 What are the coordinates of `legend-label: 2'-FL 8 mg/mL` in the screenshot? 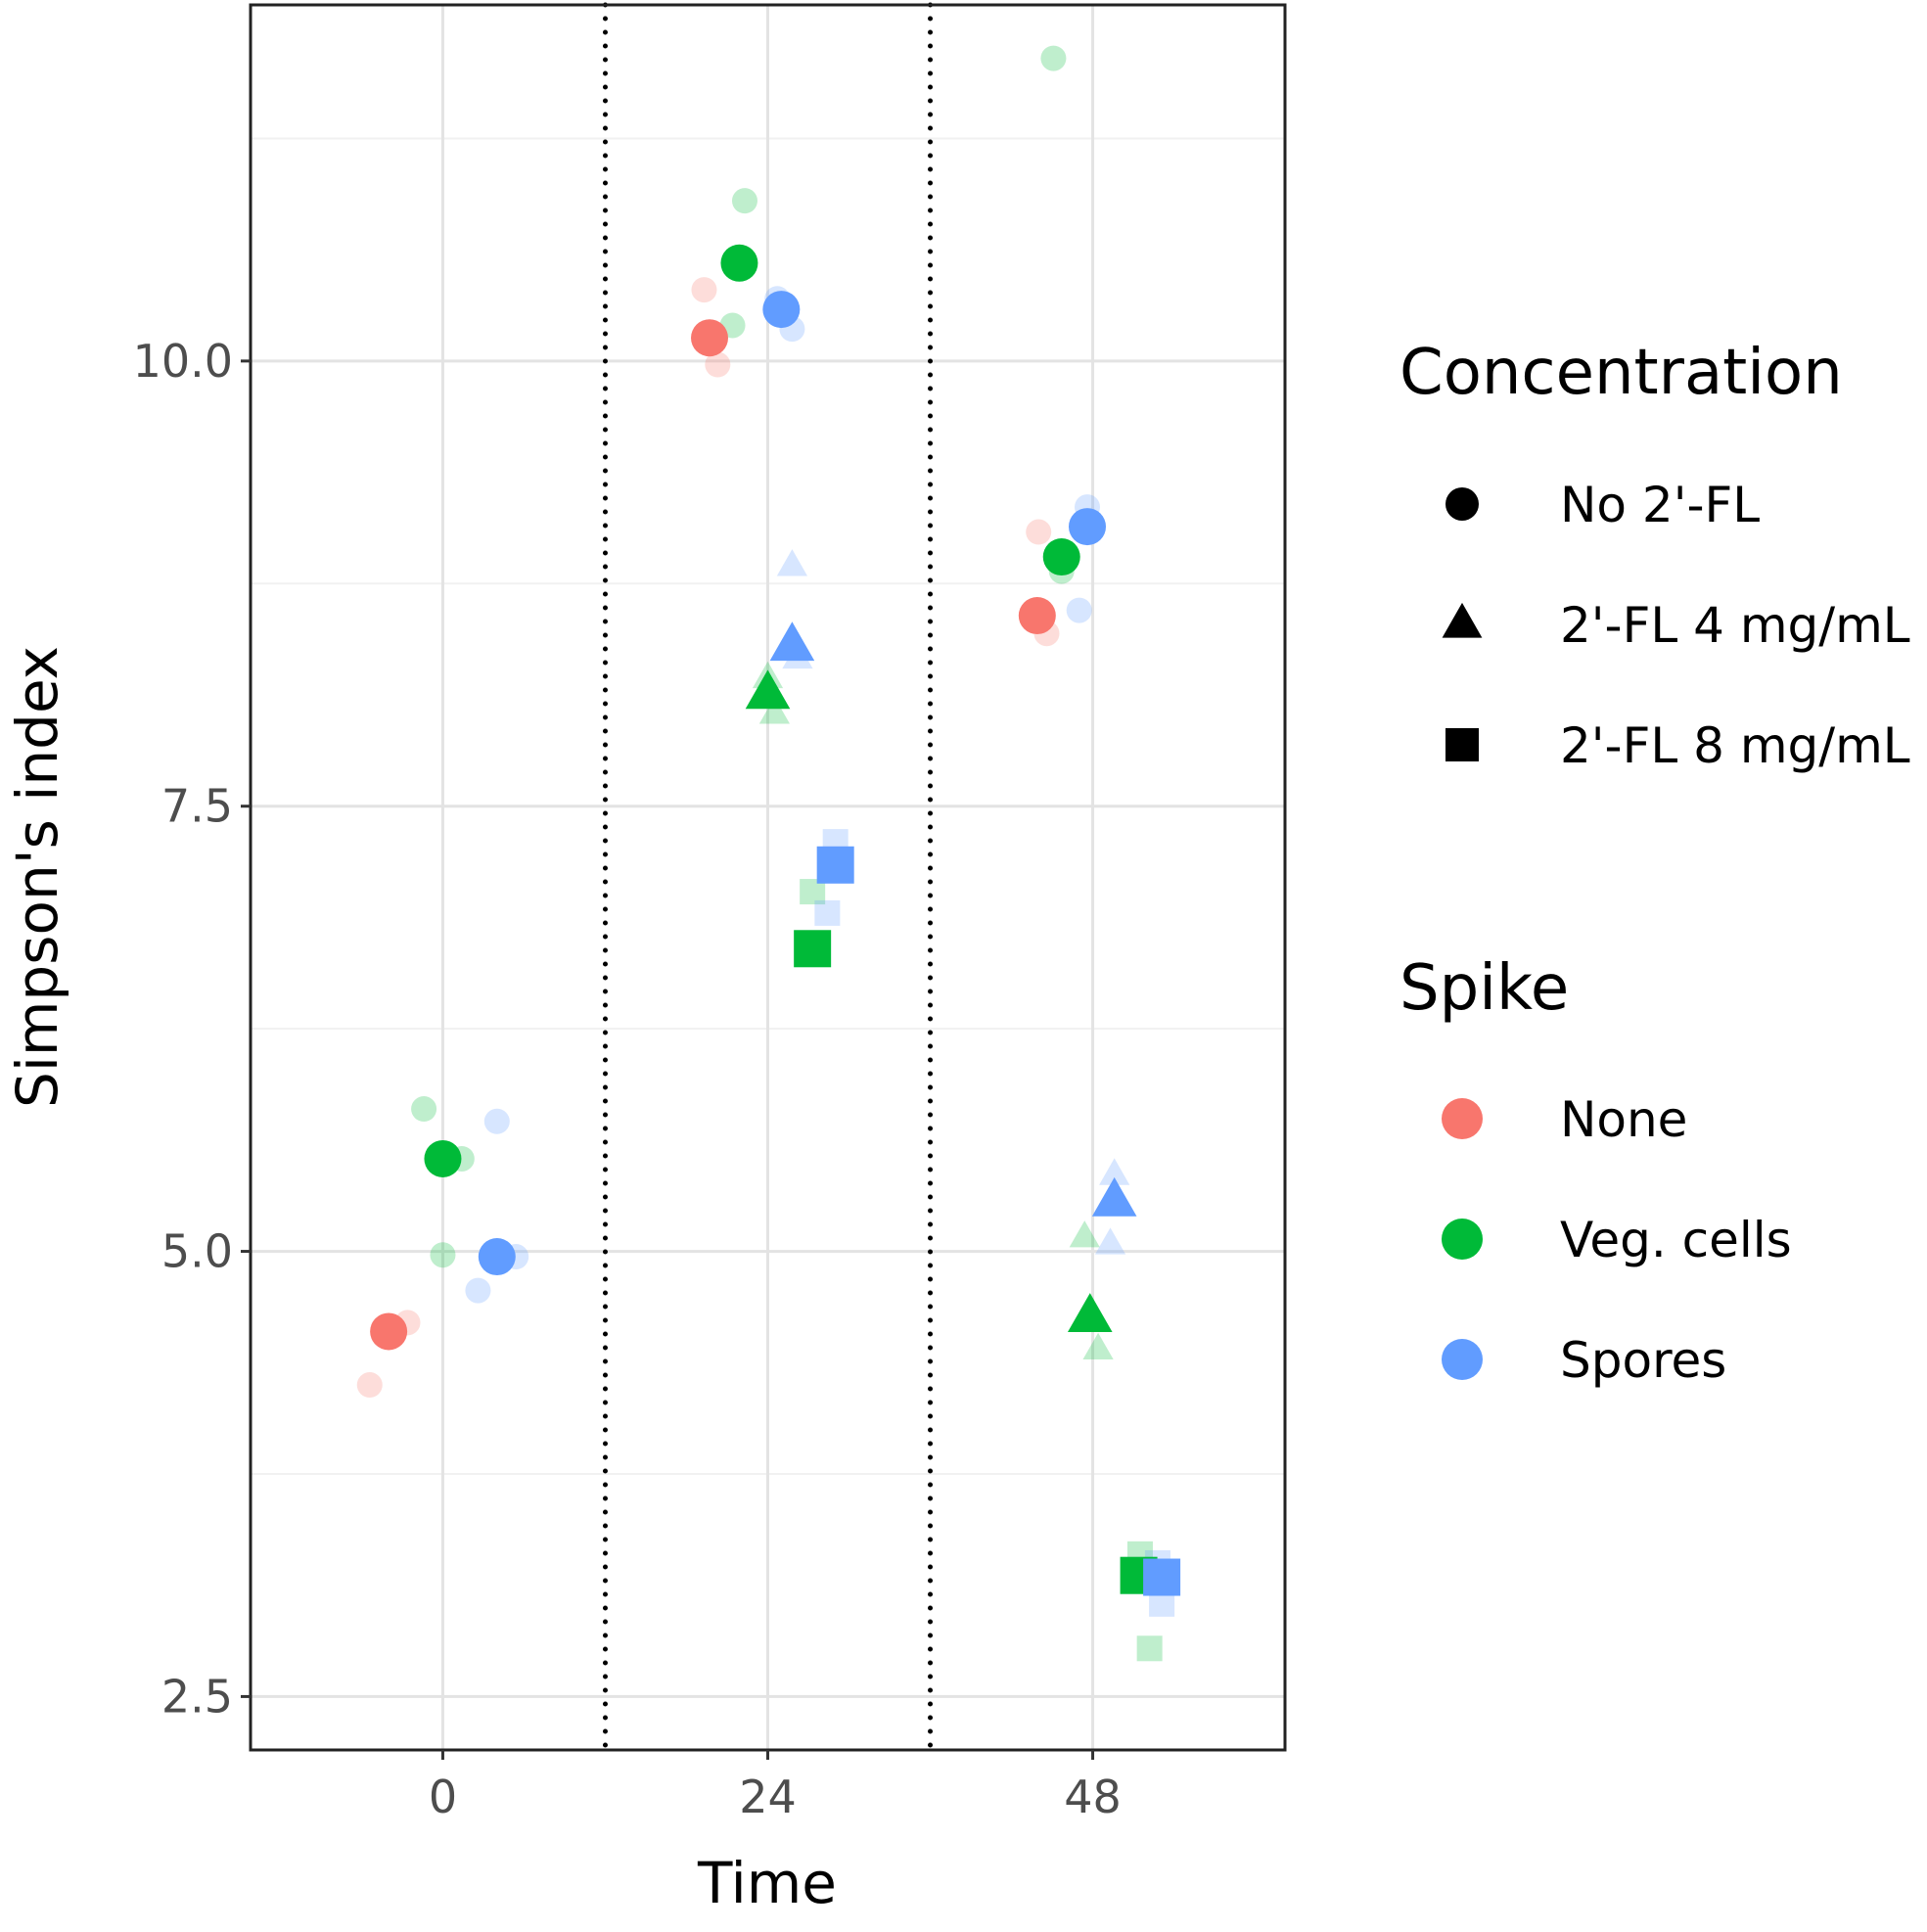 It's located at (1735, 745).